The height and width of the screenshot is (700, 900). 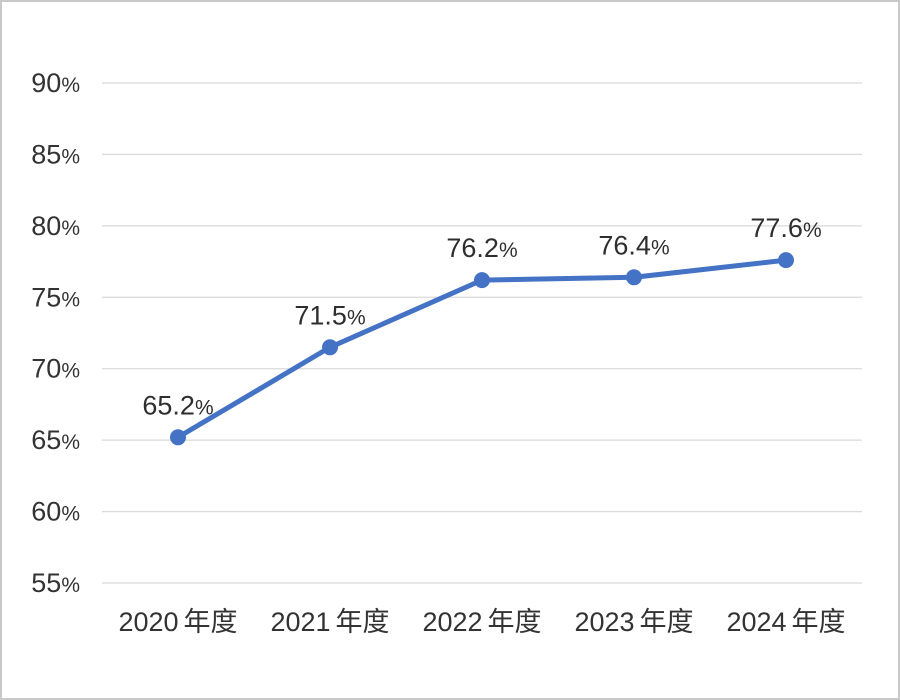 What do you see at coordinates (55, 583) in the screenshot?
I see `y-axis-tick-label: 55%` at bounding box center [55, 583].